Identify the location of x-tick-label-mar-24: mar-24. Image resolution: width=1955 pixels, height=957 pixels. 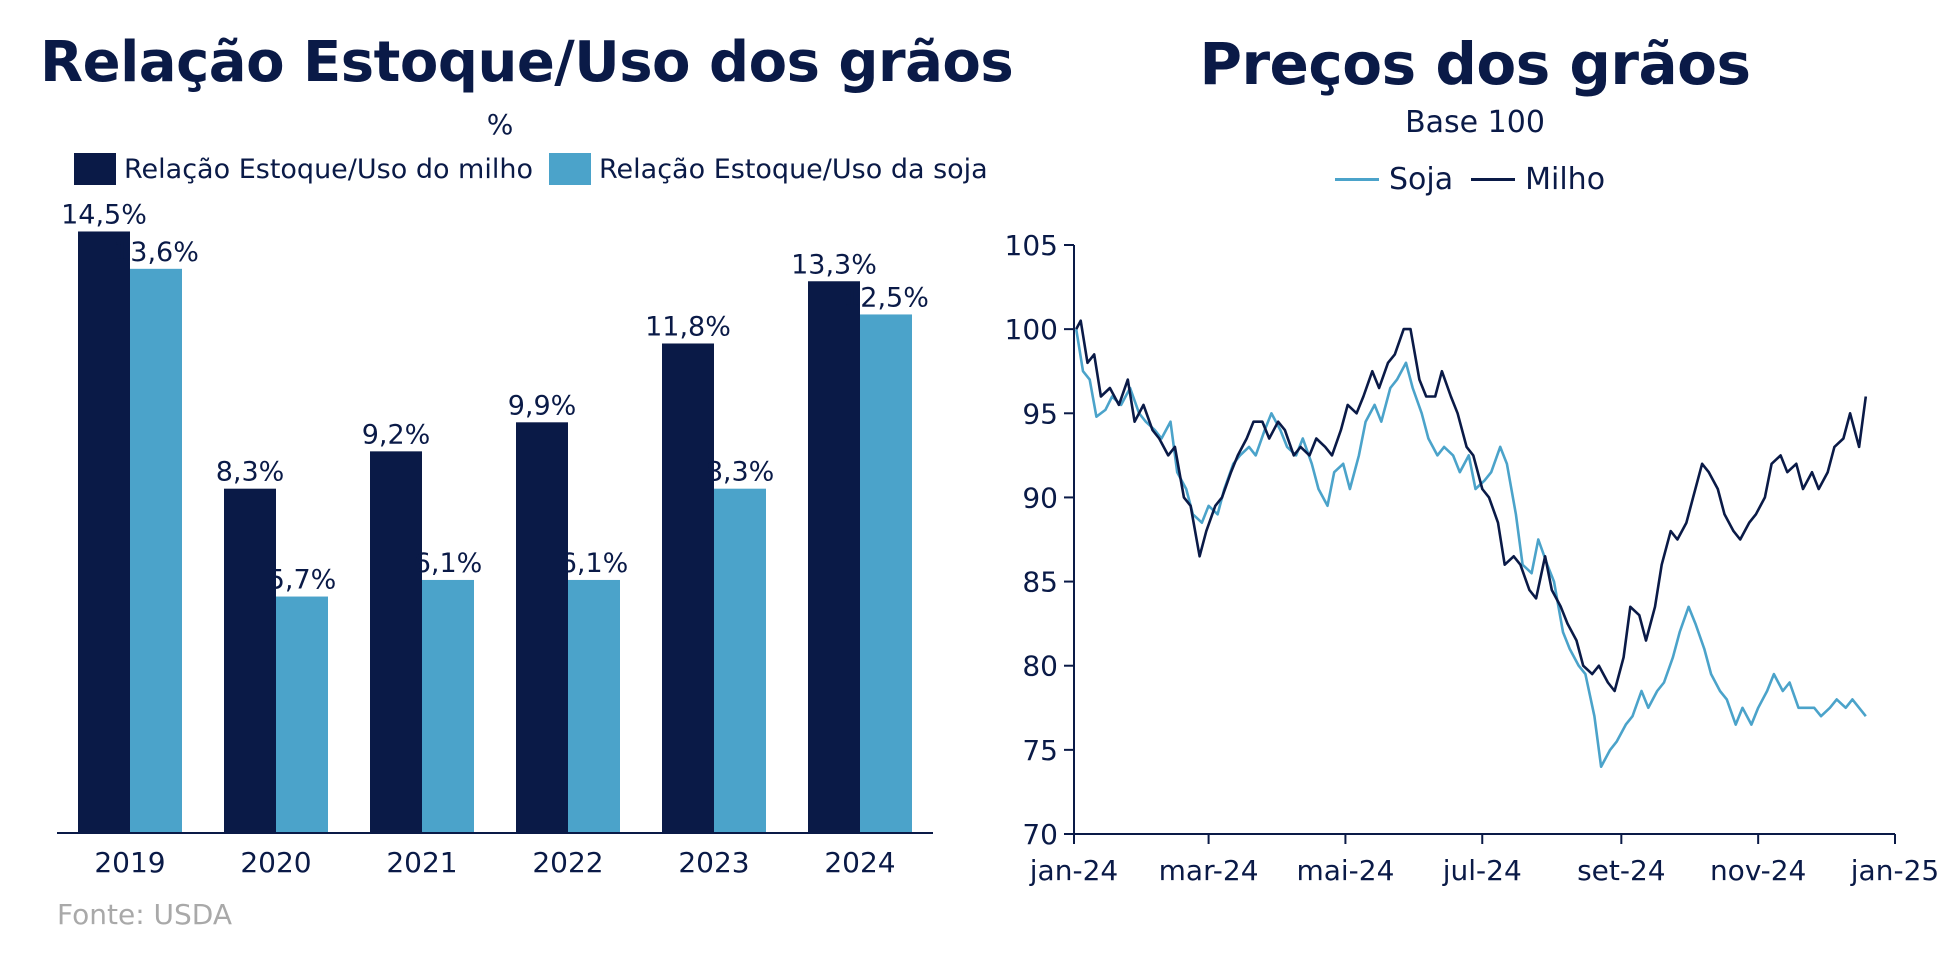
(1209, 870).